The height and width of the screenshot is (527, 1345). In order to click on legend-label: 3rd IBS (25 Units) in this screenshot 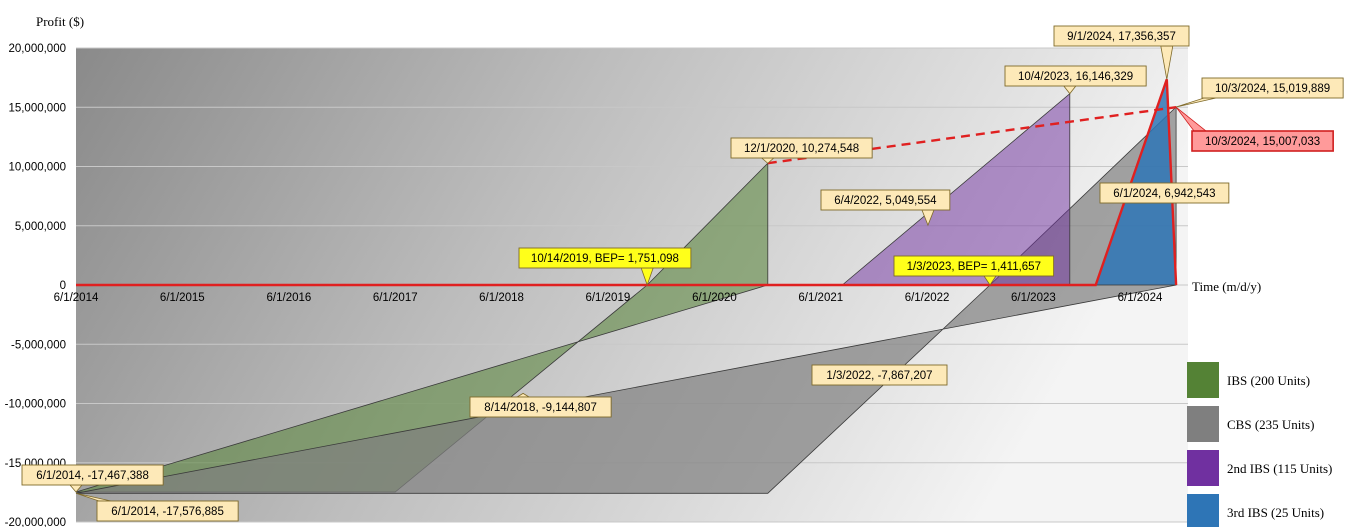, I will do `click(1275, 512)`.